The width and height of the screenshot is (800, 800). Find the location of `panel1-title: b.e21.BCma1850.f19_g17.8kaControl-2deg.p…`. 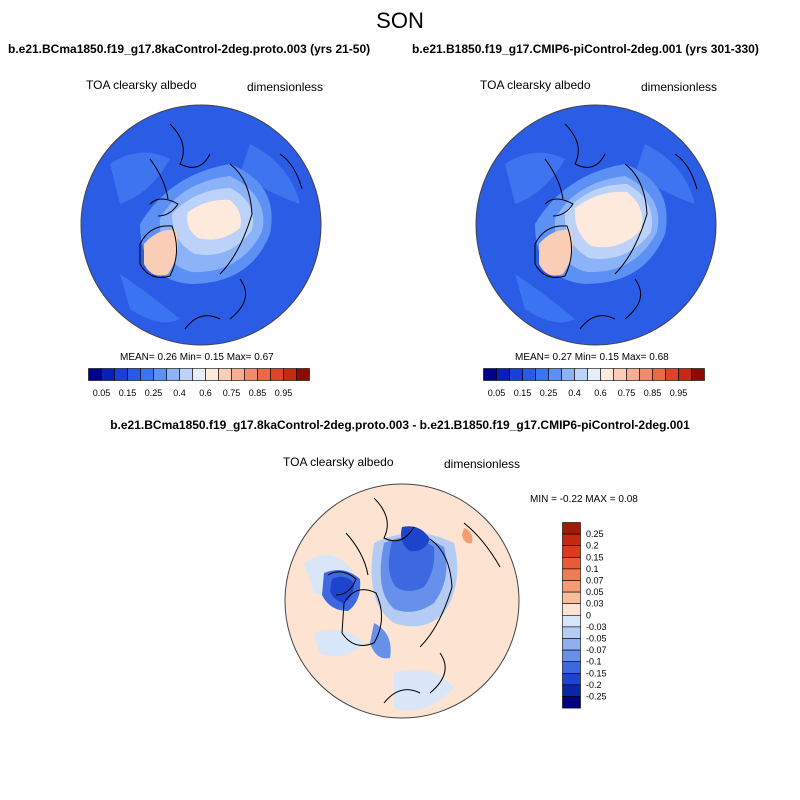

panel1-title: b.e21.BCma1850.f19_g17.8kaControl-2deg.p… is located at coordinates (189, 49).